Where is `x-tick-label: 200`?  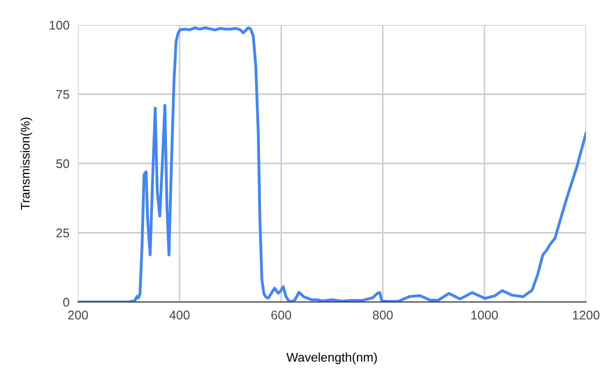 x-tick-label: 200 is located at coordinates (78, 315).